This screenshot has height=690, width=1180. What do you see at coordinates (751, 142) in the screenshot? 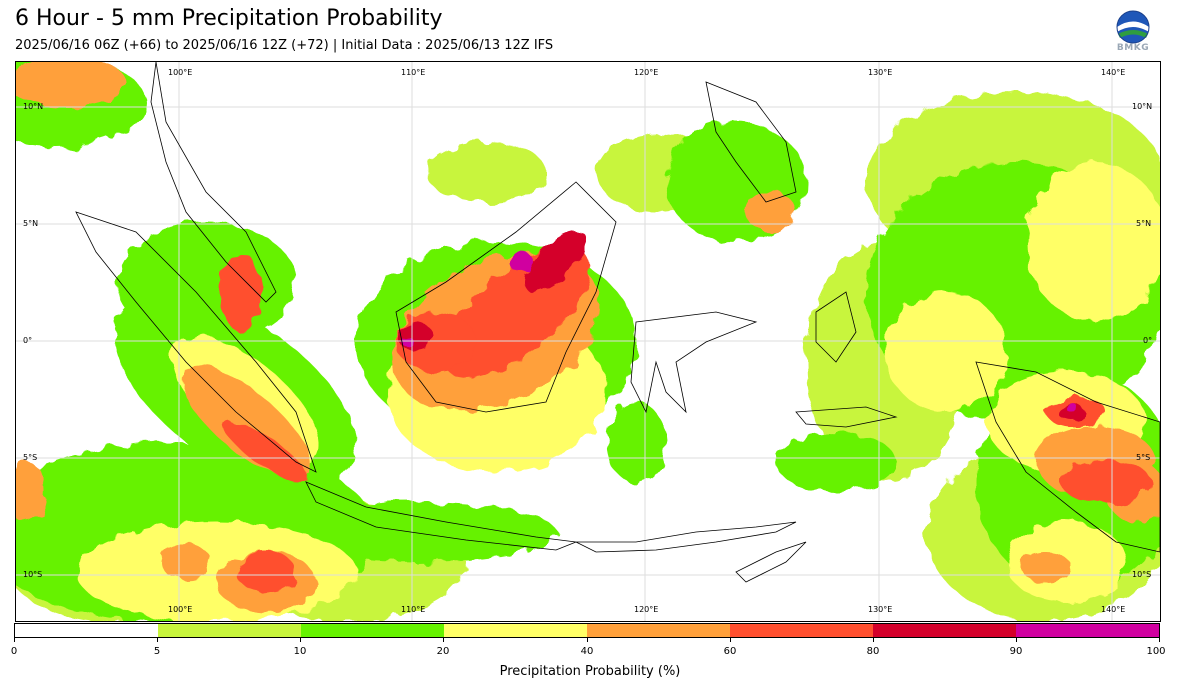
I see `philippines-coast` at bounding box center [751, 142].